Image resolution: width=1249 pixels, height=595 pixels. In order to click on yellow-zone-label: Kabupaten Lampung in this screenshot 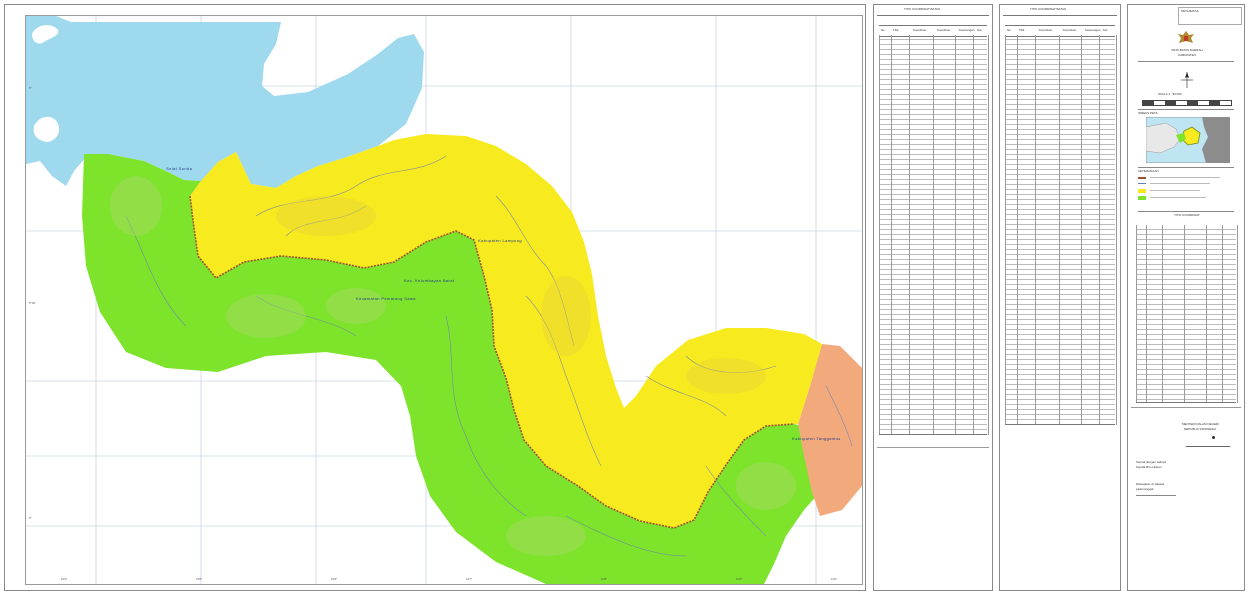, I will do `click(500, 240)`.